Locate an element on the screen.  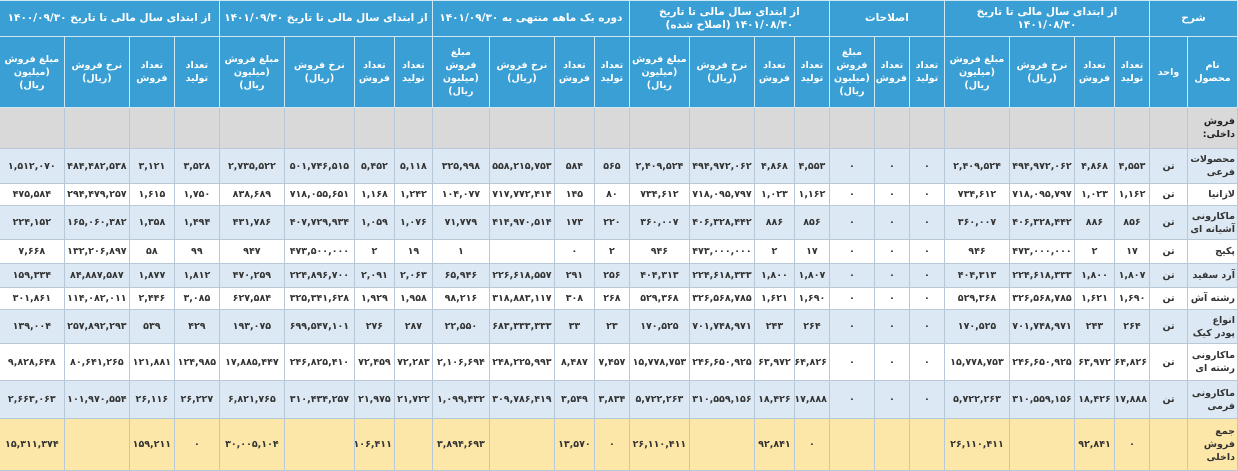
cell: ۴۰۴,۳۱۳ is located at coordinates (977, 275).